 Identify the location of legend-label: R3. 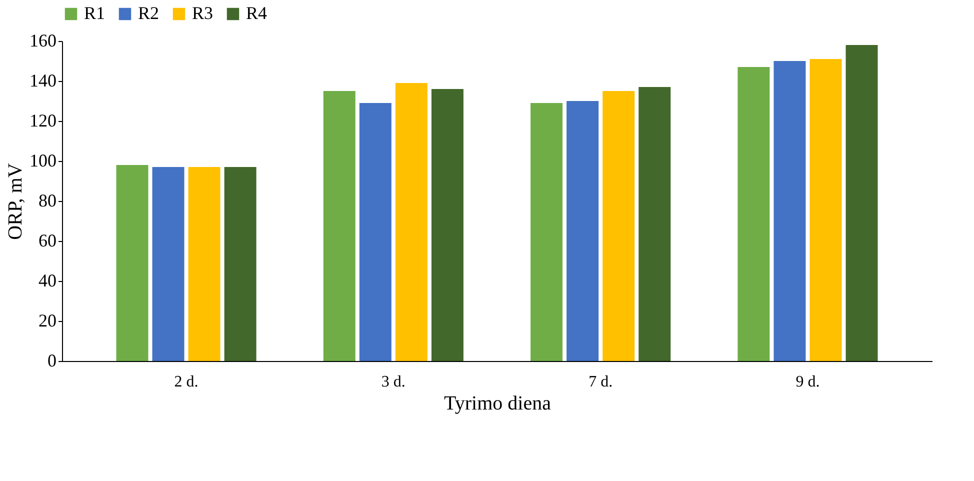
(203, 13).